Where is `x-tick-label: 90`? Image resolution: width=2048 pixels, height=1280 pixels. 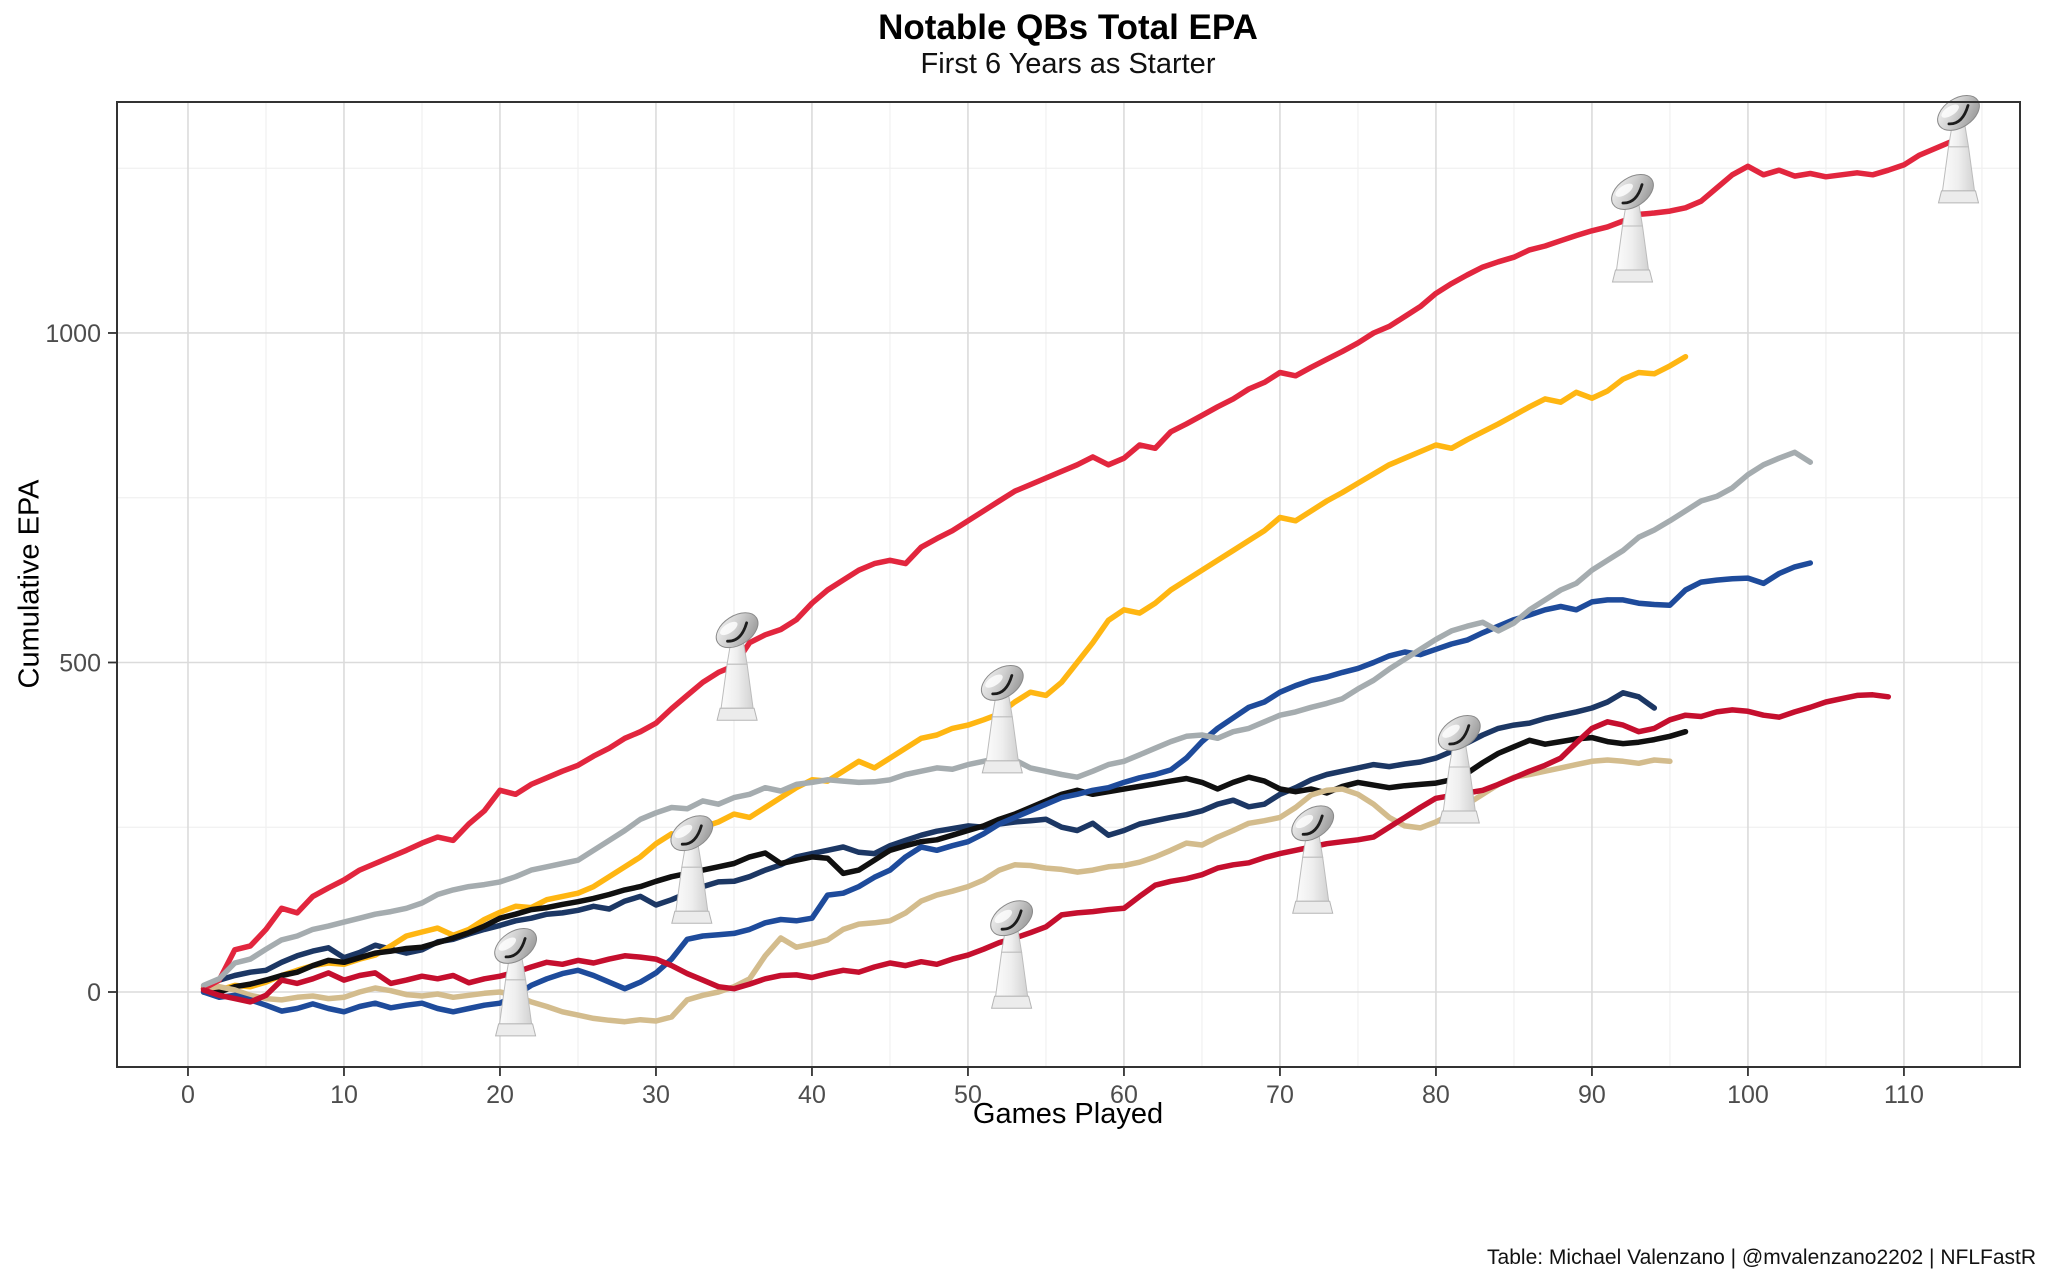
x-tick-label: 90 is located at coordinates (1592, 1095).